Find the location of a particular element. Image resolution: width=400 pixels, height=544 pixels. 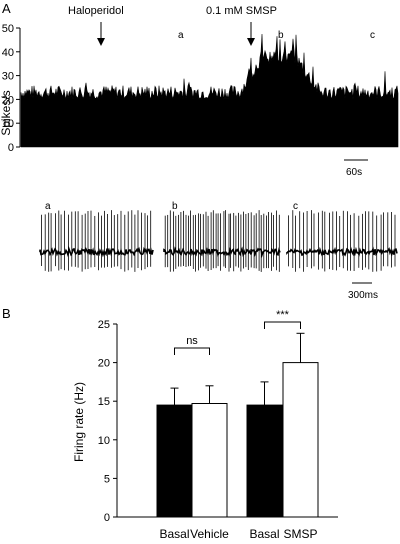

haloperidol-annotation: Haloperidol is located at coordinates (96, 11).